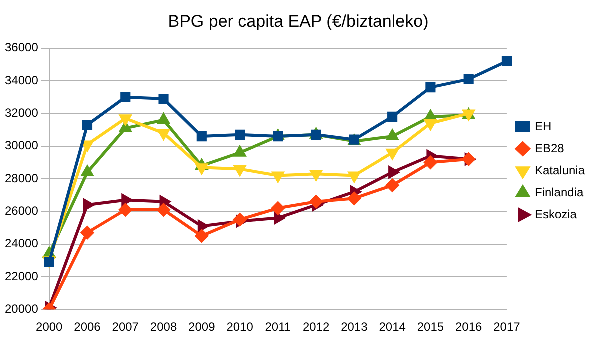 The height and width of the screenshot is (340, 605). What do you see at coordinates (21, 113) in the screenshot?
I see `y-tick-label: 32000` at bounding box center [21, 113].